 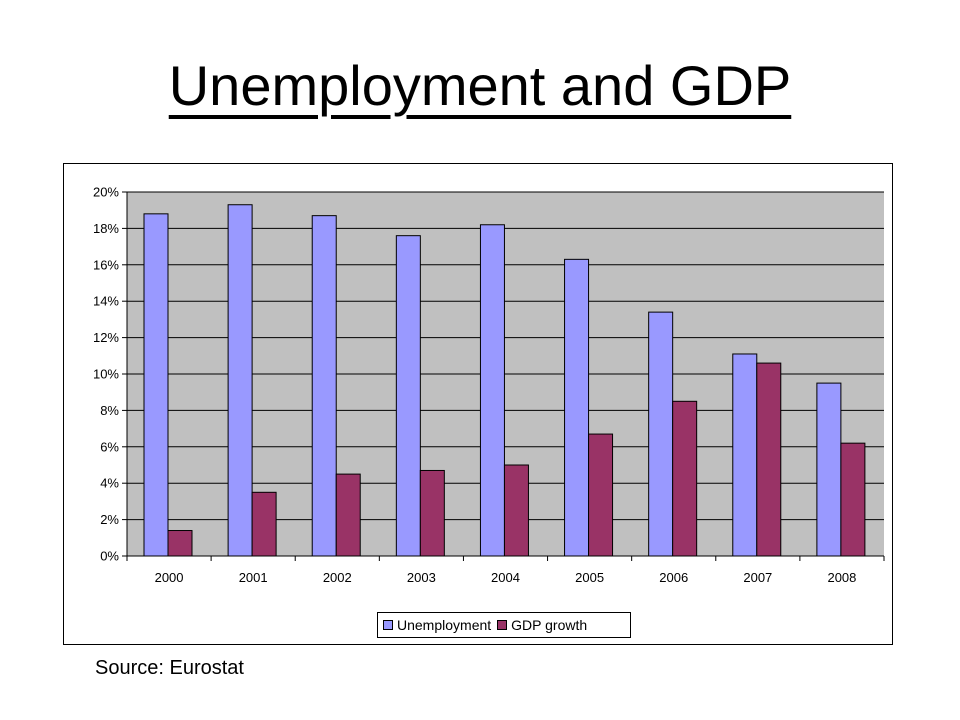 What do you see at coordinates (106, 374) in the screenshot?
I see `y-tick-label: 10%` at bounding box center [106, 374].